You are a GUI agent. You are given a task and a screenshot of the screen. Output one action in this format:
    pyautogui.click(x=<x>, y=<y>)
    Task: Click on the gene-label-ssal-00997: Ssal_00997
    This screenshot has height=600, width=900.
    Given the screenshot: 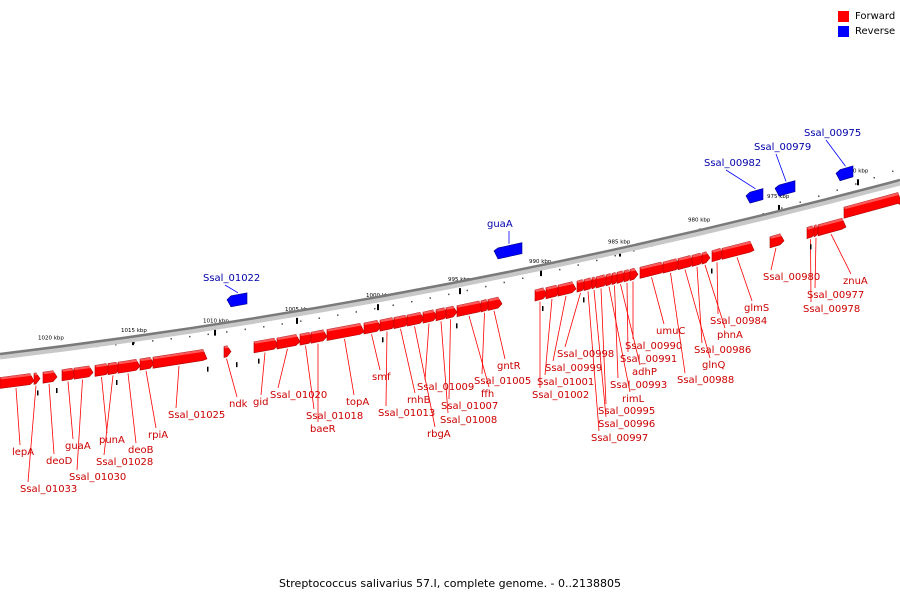 What is the action you would take?
    pyautogui.click(x=619, y=438)
    